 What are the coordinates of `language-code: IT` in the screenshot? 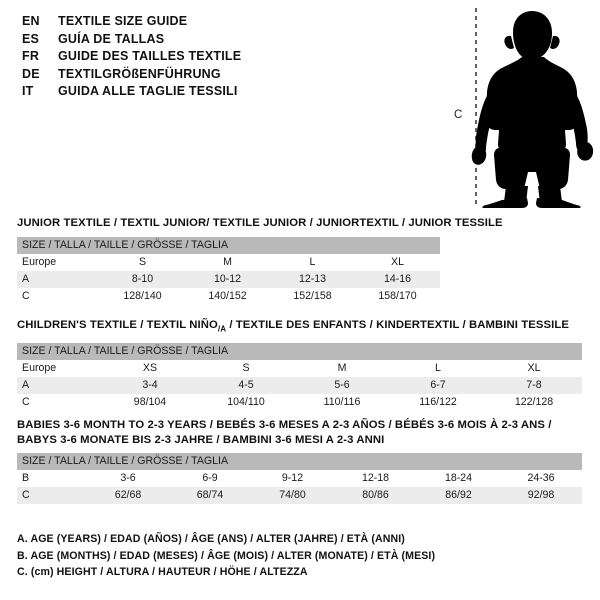 It's located at (28, 91).